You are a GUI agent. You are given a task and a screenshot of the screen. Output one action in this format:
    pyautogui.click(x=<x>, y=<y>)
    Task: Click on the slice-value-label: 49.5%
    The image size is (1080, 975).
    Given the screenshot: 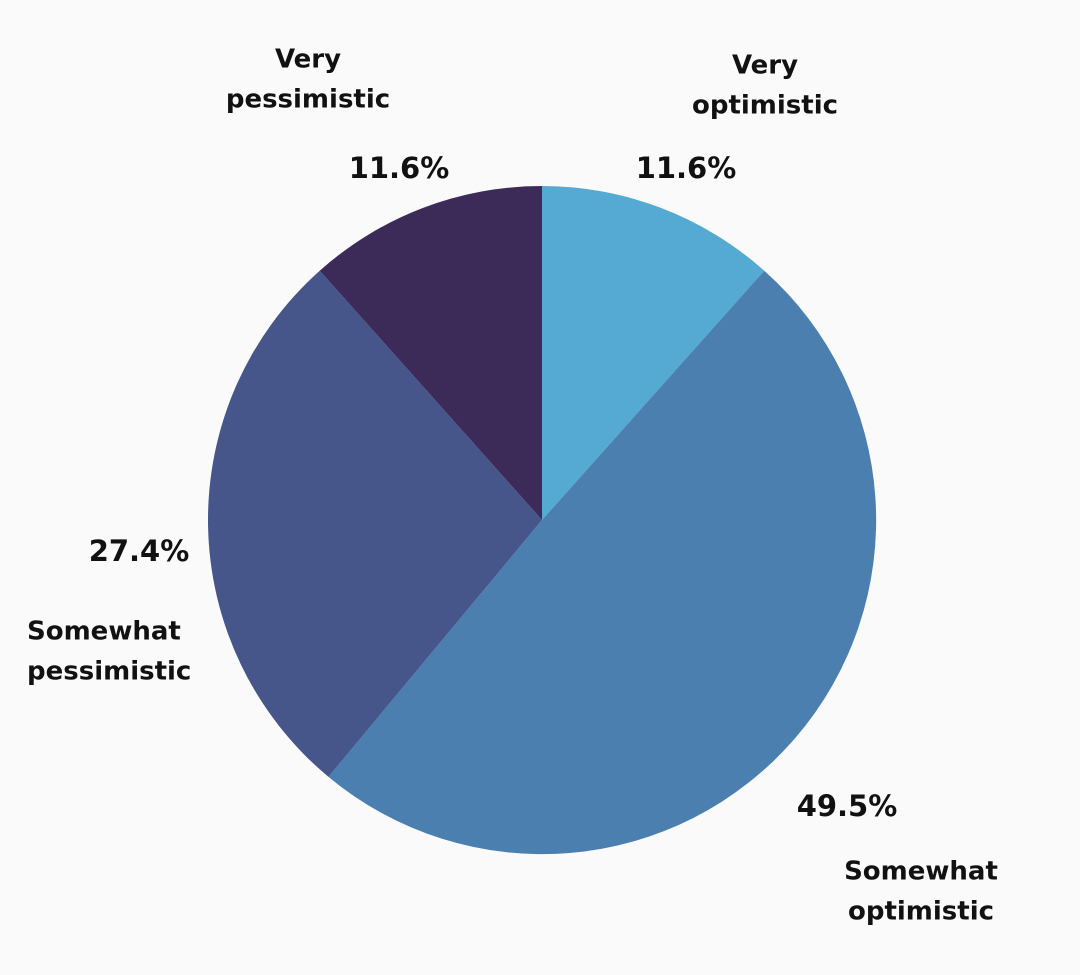 What is the action you would take?
    pyautogui.click(x=847, y=806)
    